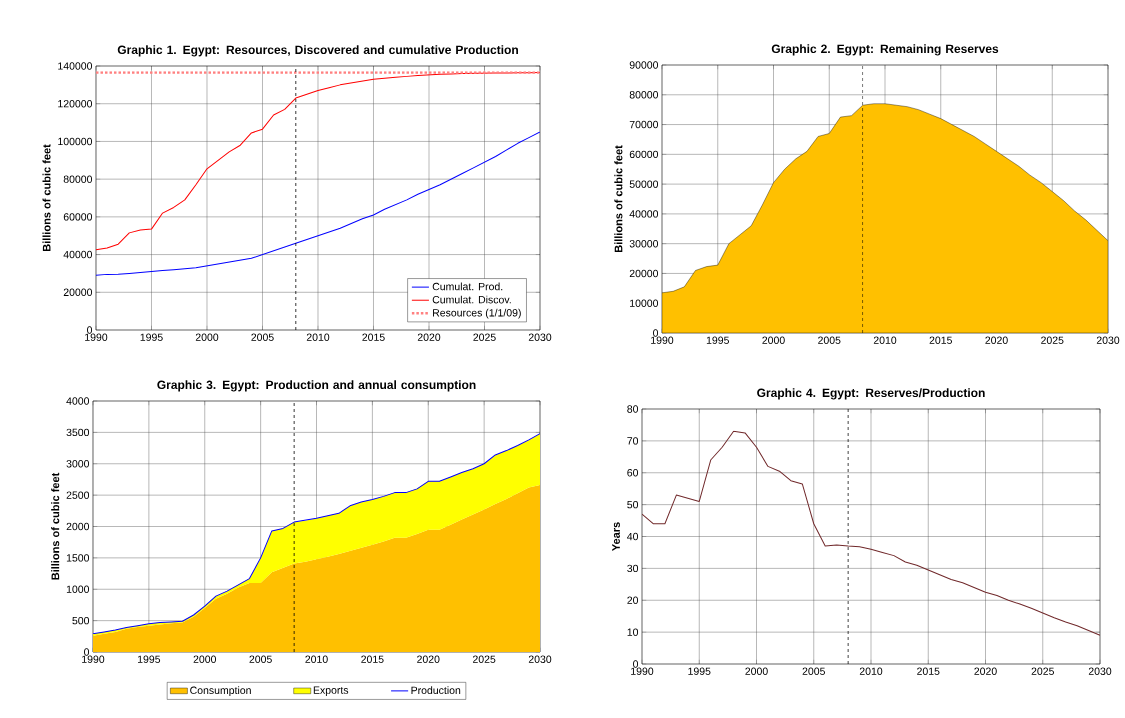  I want to click on y-tick-label: 30, so click(633, 568).